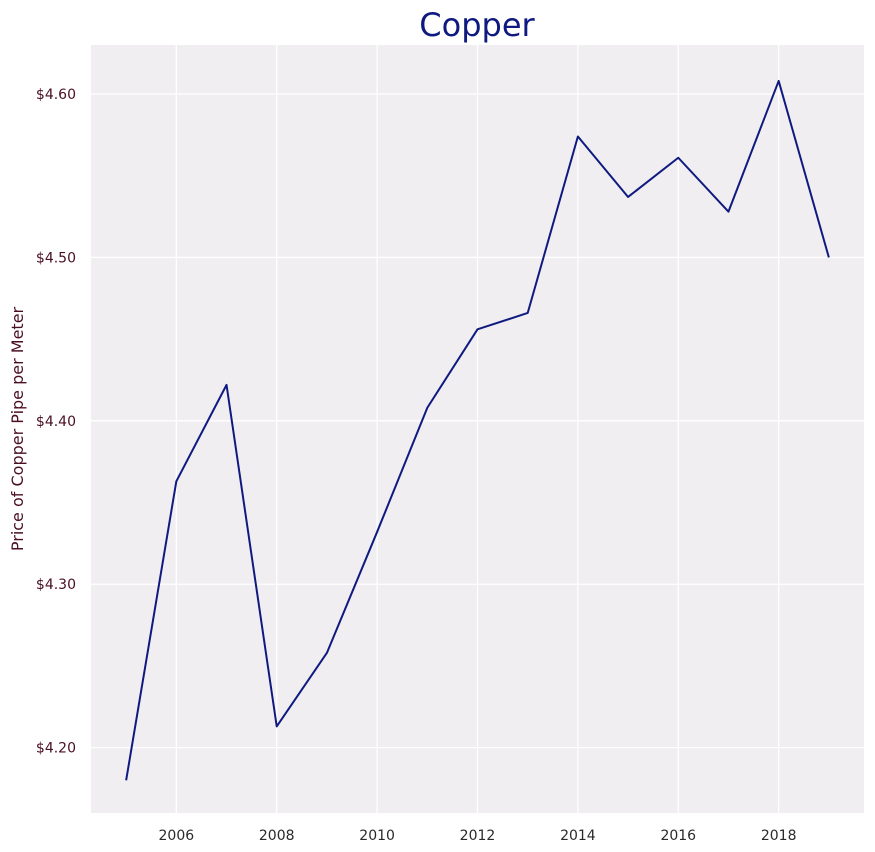 This screenshot has height=852, width=875. What do you see at coordinates (678, 836) in the screenshot?
I see `x-tick-label: 2016` at bounding box center [678, 836].